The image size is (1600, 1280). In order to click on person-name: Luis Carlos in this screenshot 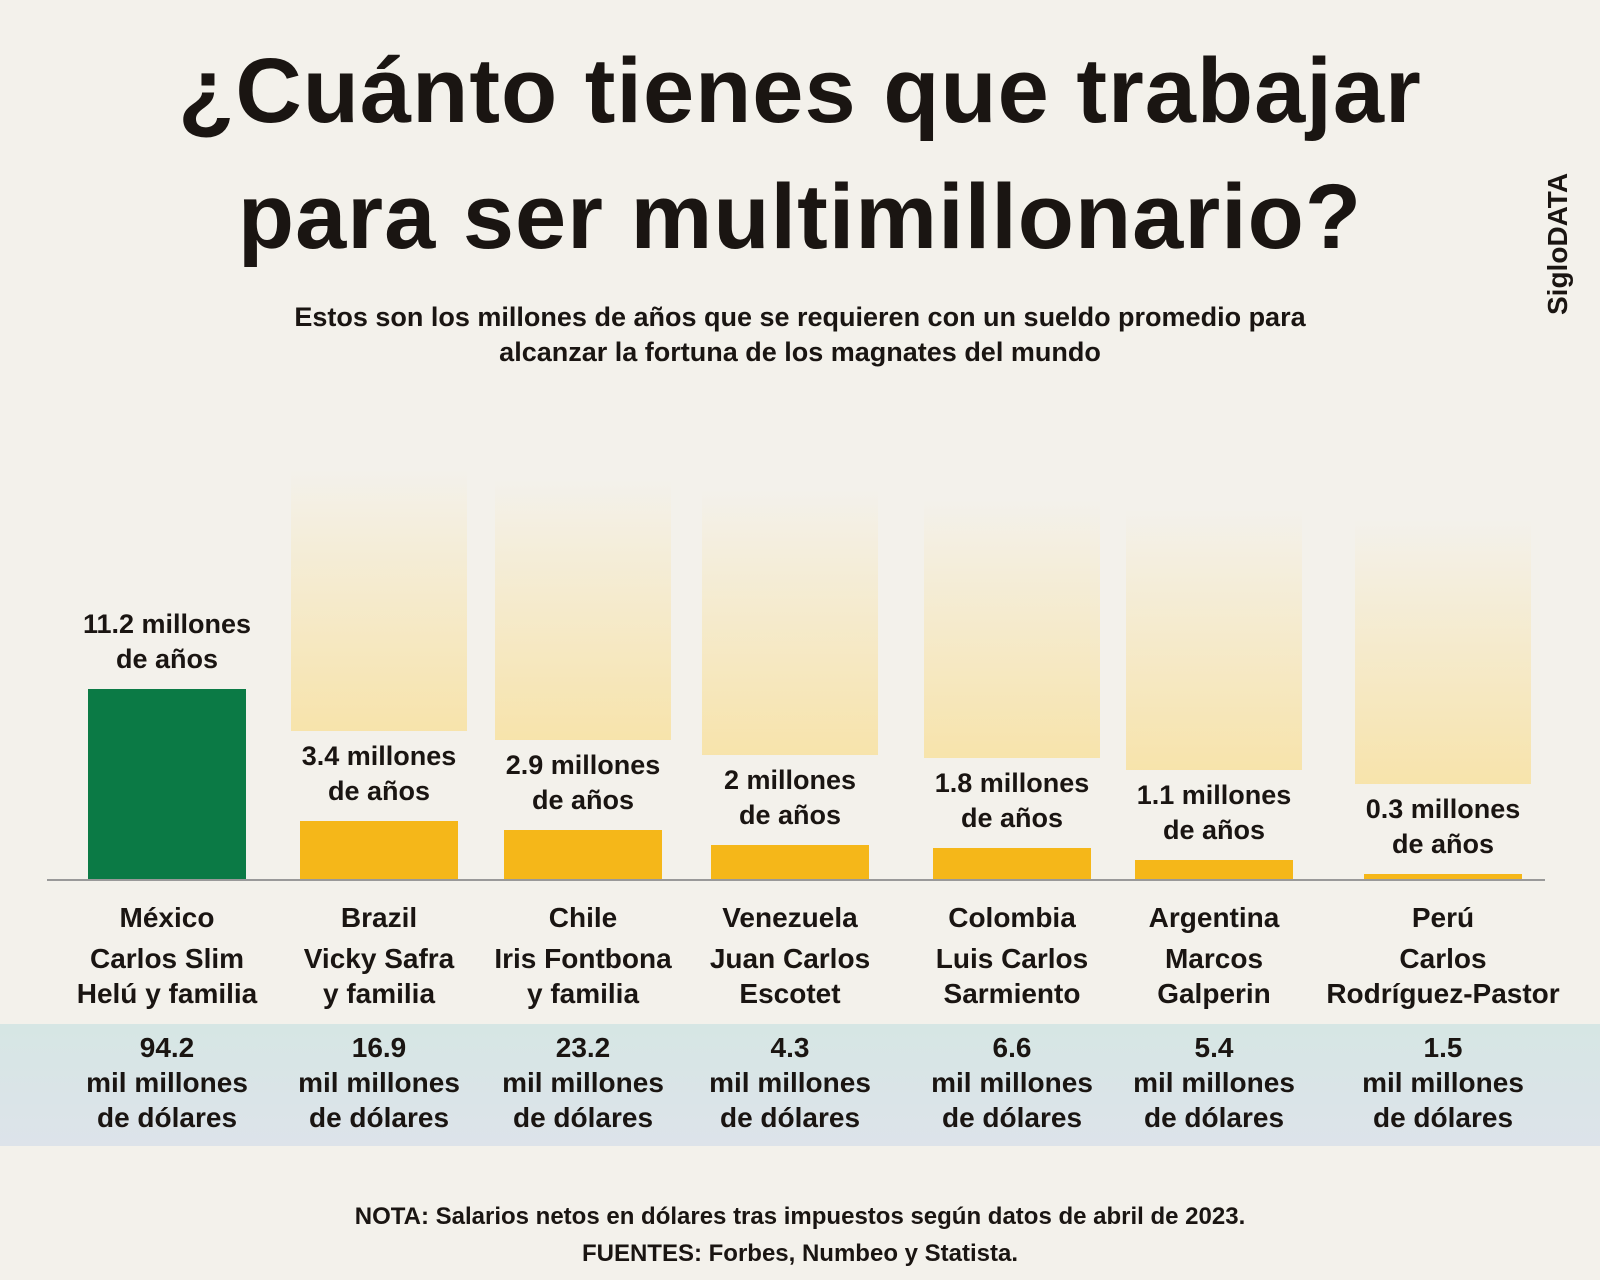, I will do `click(1012, 958)`.